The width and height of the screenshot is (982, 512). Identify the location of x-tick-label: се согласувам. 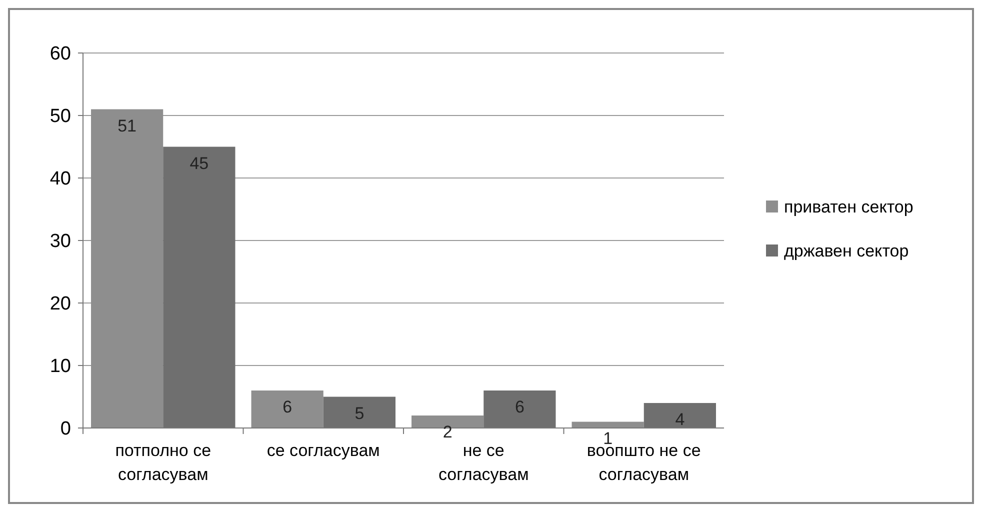
(323, 450).